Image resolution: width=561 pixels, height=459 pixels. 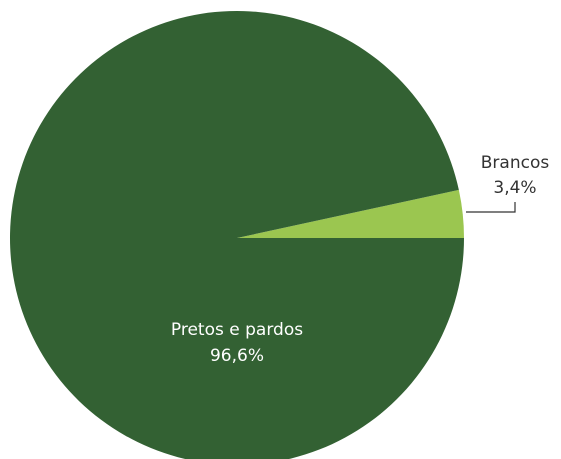 I want to click on pie-slice-brancos, so click(x=350, y=213).